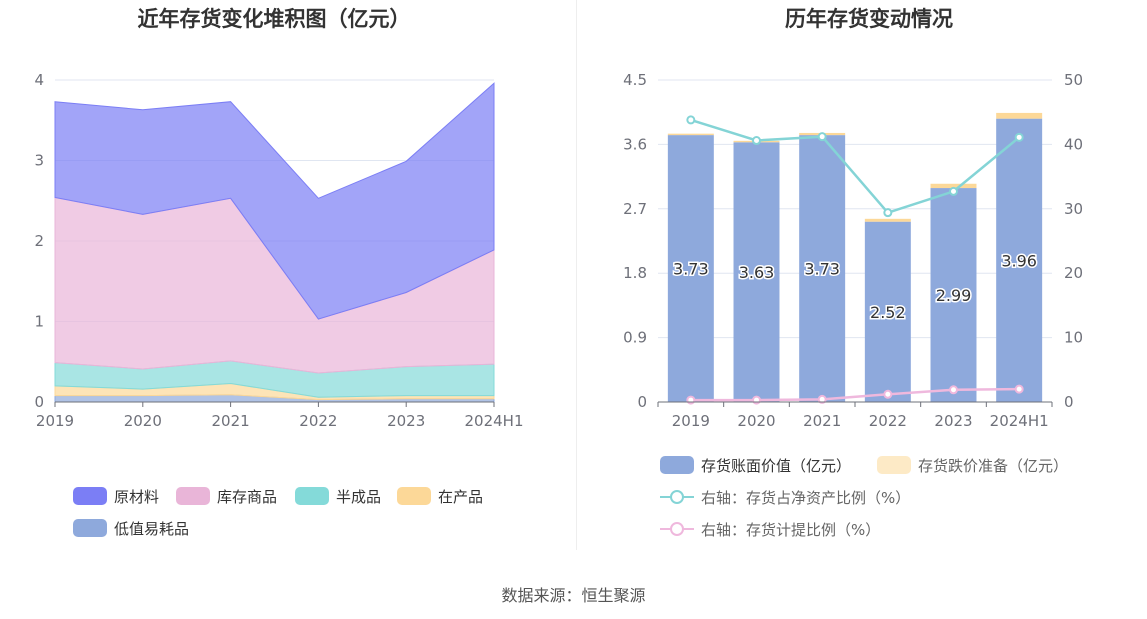  What do you see at coordinates (39, 241) in the screenshot?
I see `y-tick-label: 2` at bounding box center [39, 241].